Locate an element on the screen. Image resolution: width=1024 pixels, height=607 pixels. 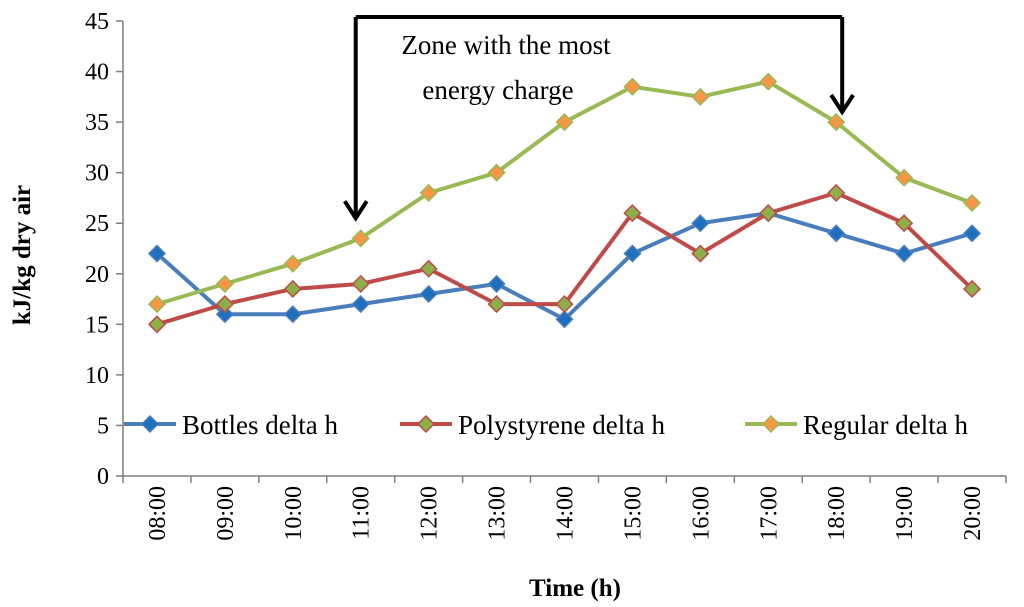
x-tick-label: 13:00 is located at coordinates (498, 513).